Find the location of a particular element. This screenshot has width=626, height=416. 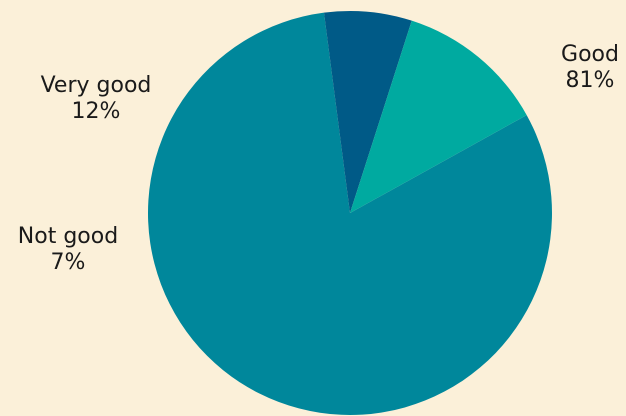

label-not-good-pct: 7% is located at coordinates (68, 262).